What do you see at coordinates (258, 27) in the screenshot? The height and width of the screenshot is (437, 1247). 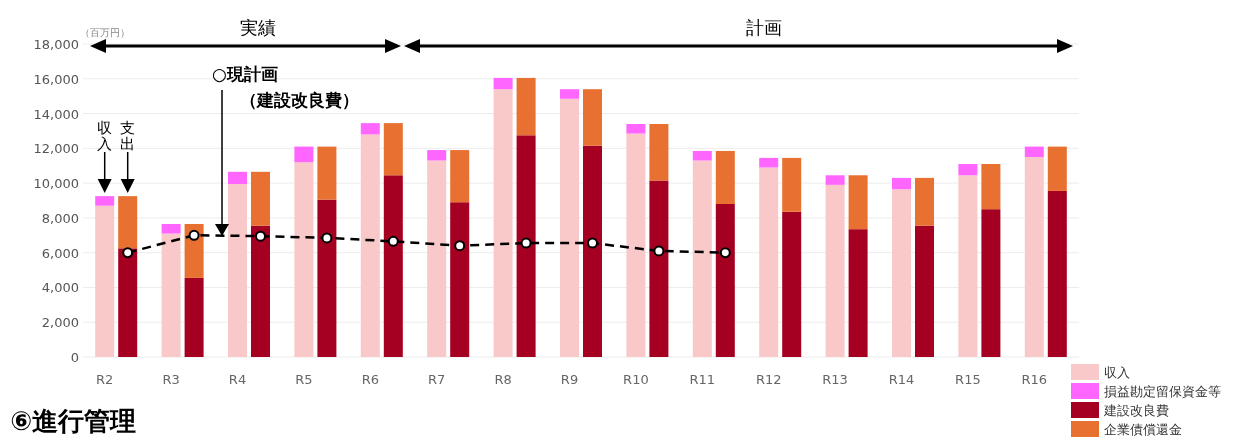 I see `text: 実績` at bounding box center [258, 27].